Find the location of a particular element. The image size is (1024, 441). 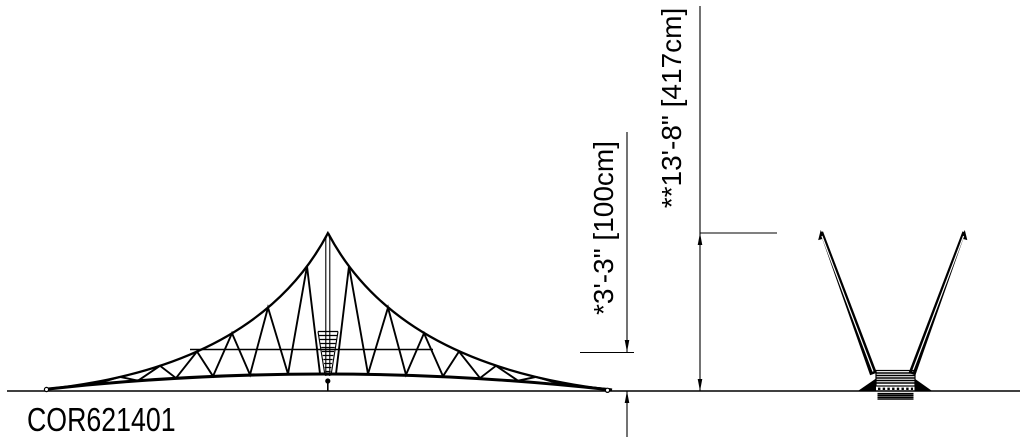

center-tensioner-rungs is located at coordinates (328, 353).